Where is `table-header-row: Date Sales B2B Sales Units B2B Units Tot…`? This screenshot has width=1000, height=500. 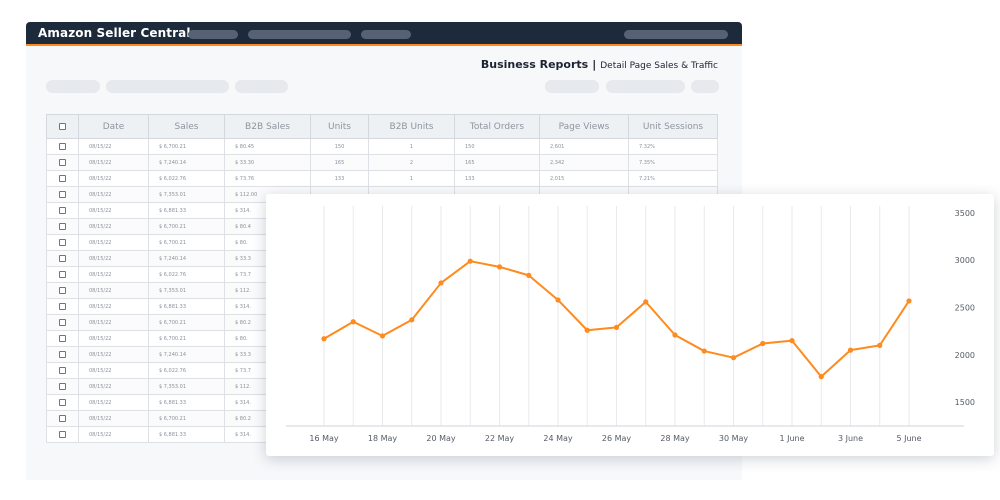 table-header-row: Date Sales B2B Sales Units B2B Units Tot… is located at coordinates (382, 126).